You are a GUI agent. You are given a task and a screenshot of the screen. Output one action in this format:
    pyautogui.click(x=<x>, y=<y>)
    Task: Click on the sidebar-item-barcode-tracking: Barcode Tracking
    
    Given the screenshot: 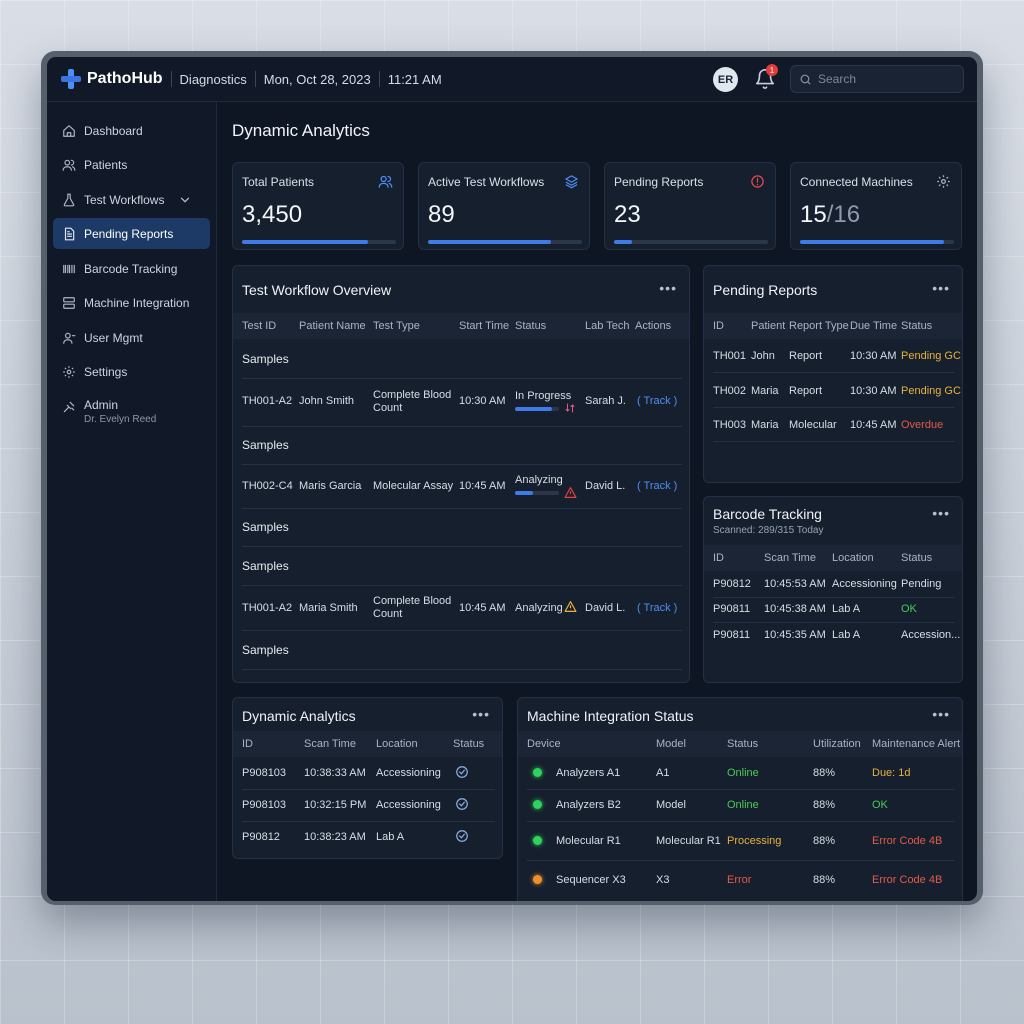 What is the action you would take?
    pyautogui.click(x=131, y=268)
    